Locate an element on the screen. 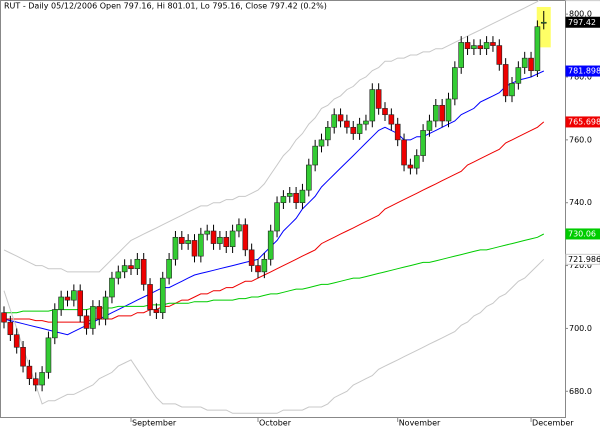 This screenshot has width=600, height=427. value-box-label: 765.698 is located at coordinates (584, 121).